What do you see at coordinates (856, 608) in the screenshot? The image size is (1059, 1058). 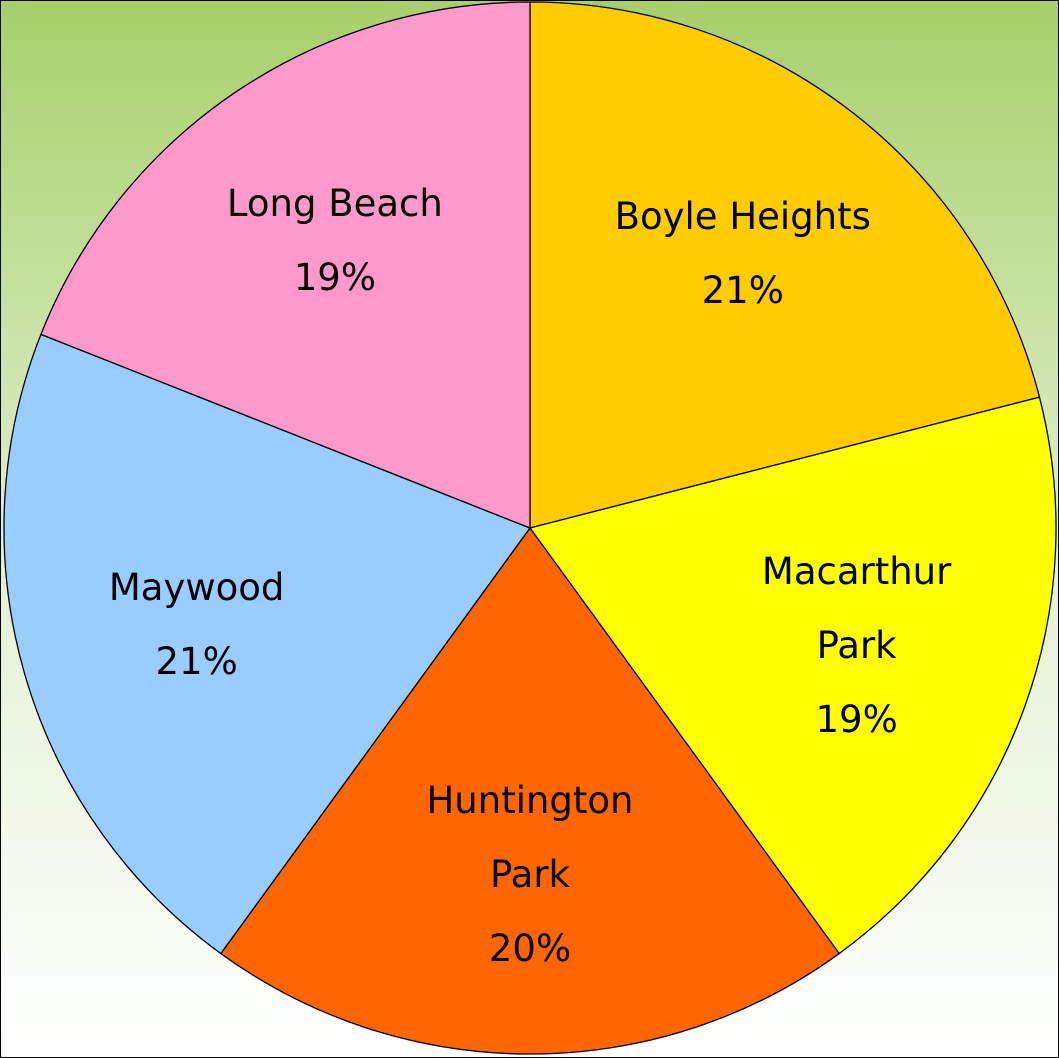 I see `category-label: Macarthur Park` at bounding box center [856, 608].